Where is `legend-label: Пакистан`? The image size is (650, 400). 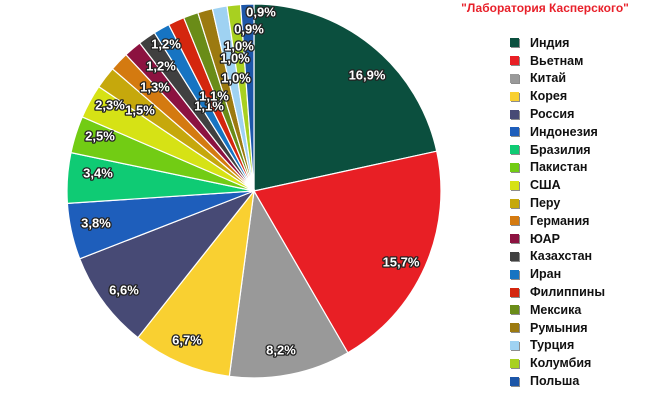 legend-label: Пакистан is located at coordinates (559, 167).